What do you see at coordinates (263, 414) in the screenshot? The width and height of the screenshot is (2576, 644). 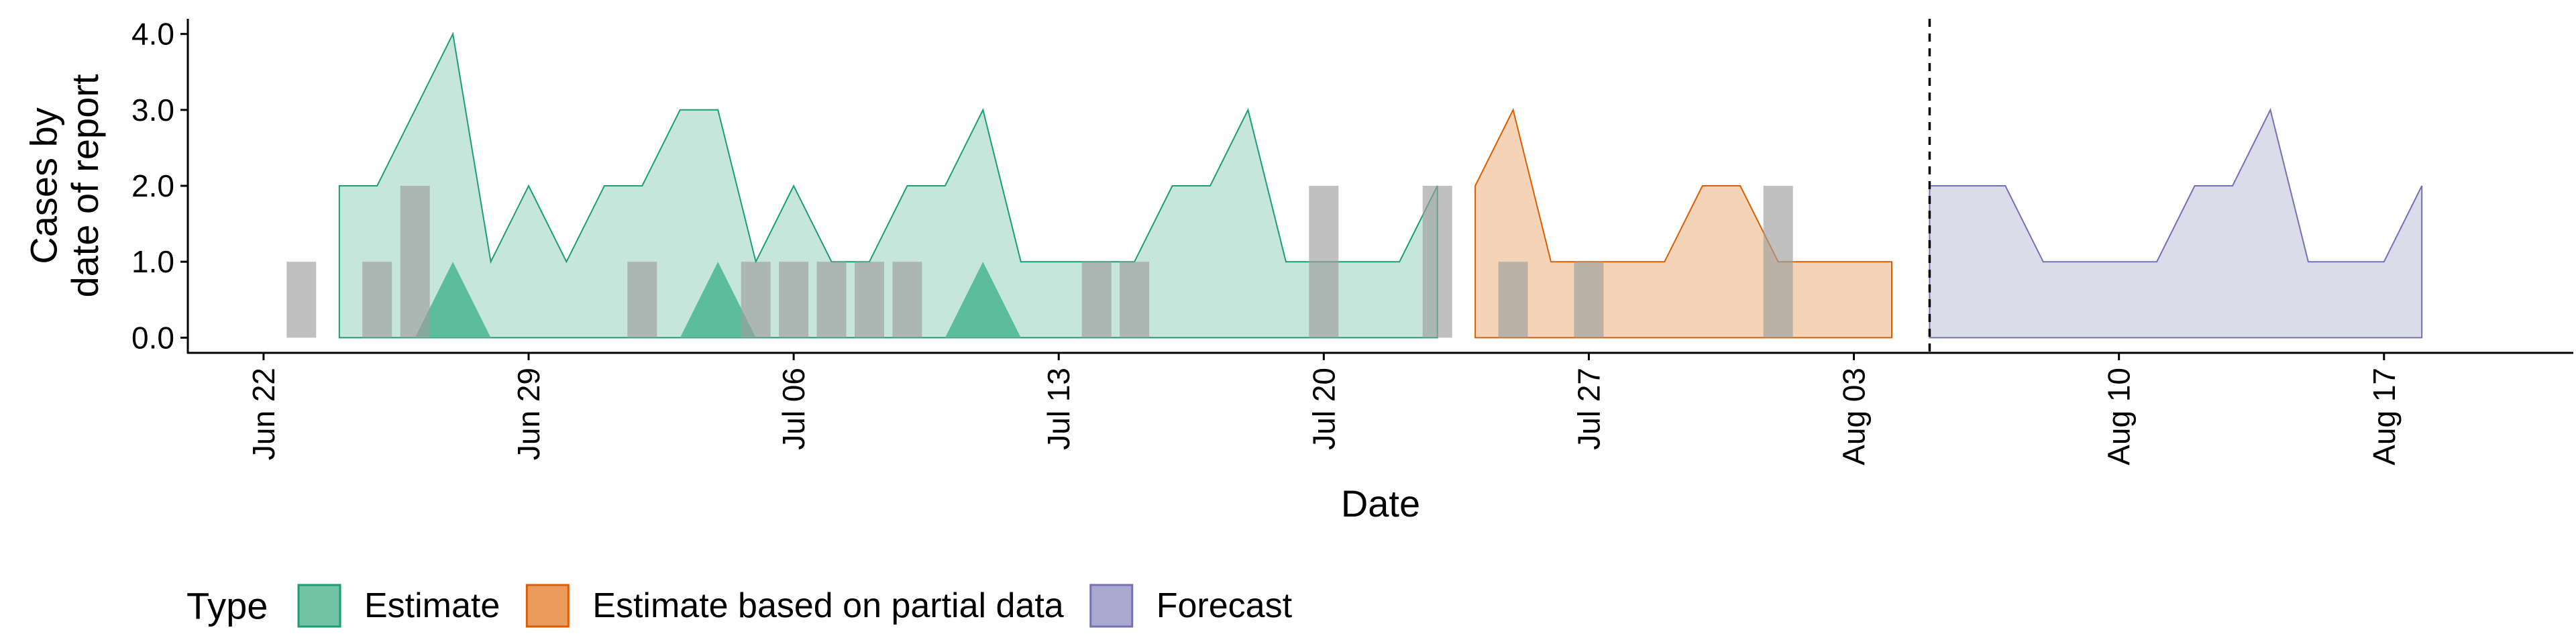 I see `x-tick-label: Jun 22` at bounding box center [263, 414].